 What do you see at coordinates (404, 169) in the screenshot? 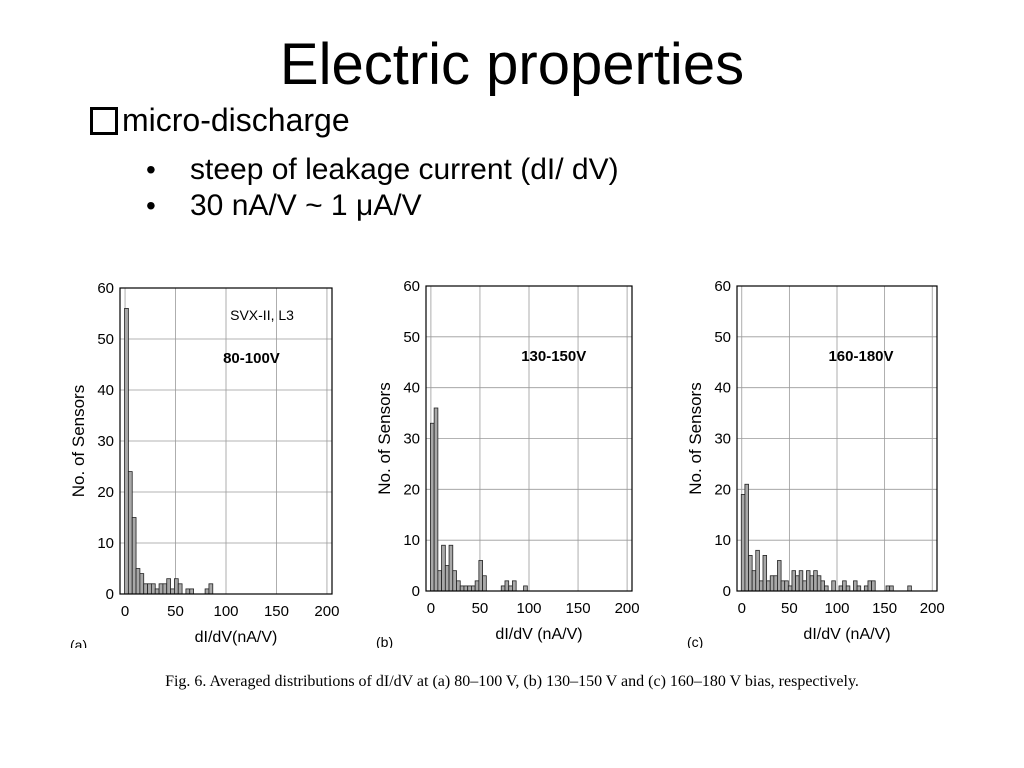
I see `bullet-text: steep of leakage current (dI/ dV)` at bounding box center [404, 169].